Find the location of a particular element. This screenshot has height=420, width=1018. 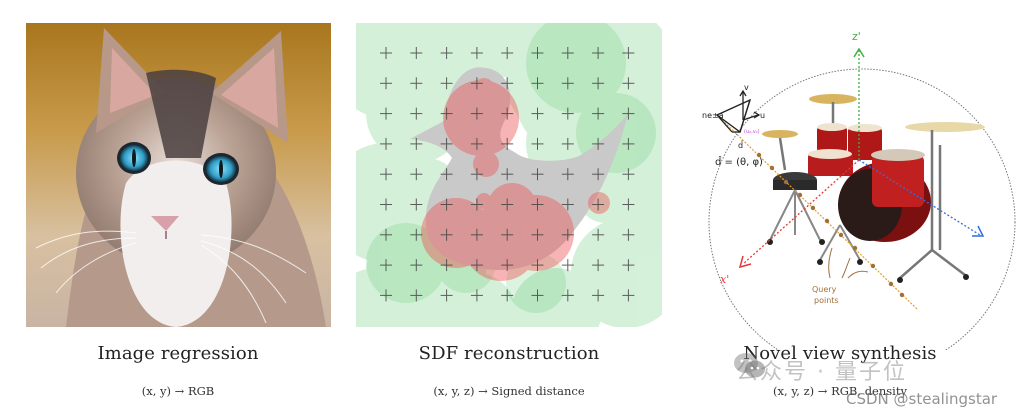

panel-formula-sdf-reconstruction: (x, y, z) → Signed distance is located at coordinates (509, 391).